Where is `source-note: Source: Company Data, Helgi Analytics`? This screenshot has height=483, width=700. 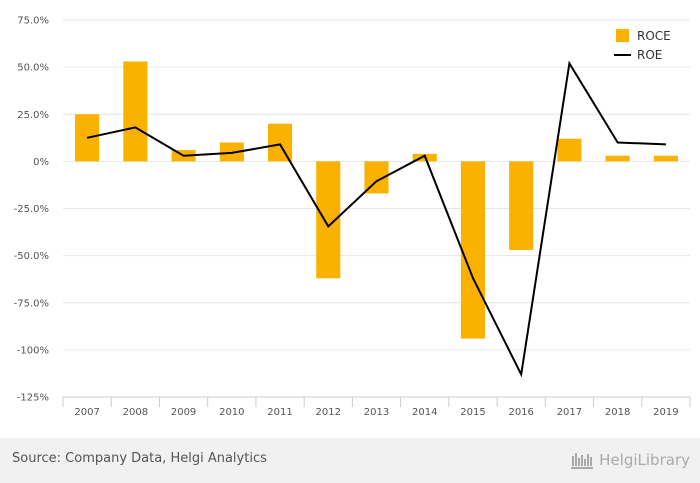
source-note: Source: Company Data, Helgi Analytics is located at coordinates (139, 458).